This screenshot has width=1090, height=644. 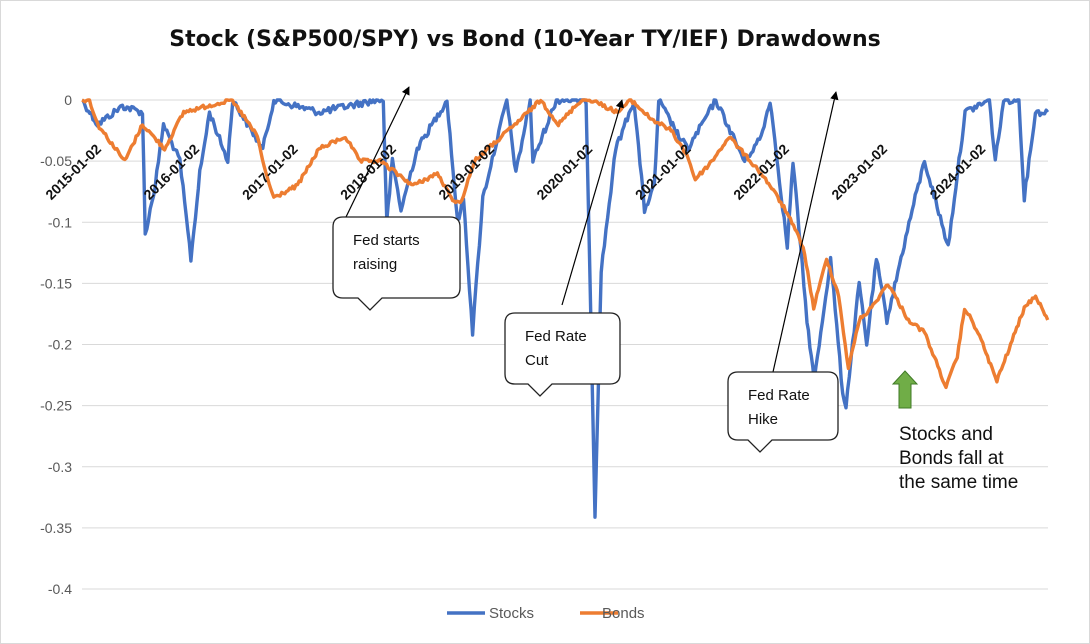 What do you see at coordinates (60, 222) in the screenshot?
I see `y-tick-label: -0.1` at bounding box center [60, 222].